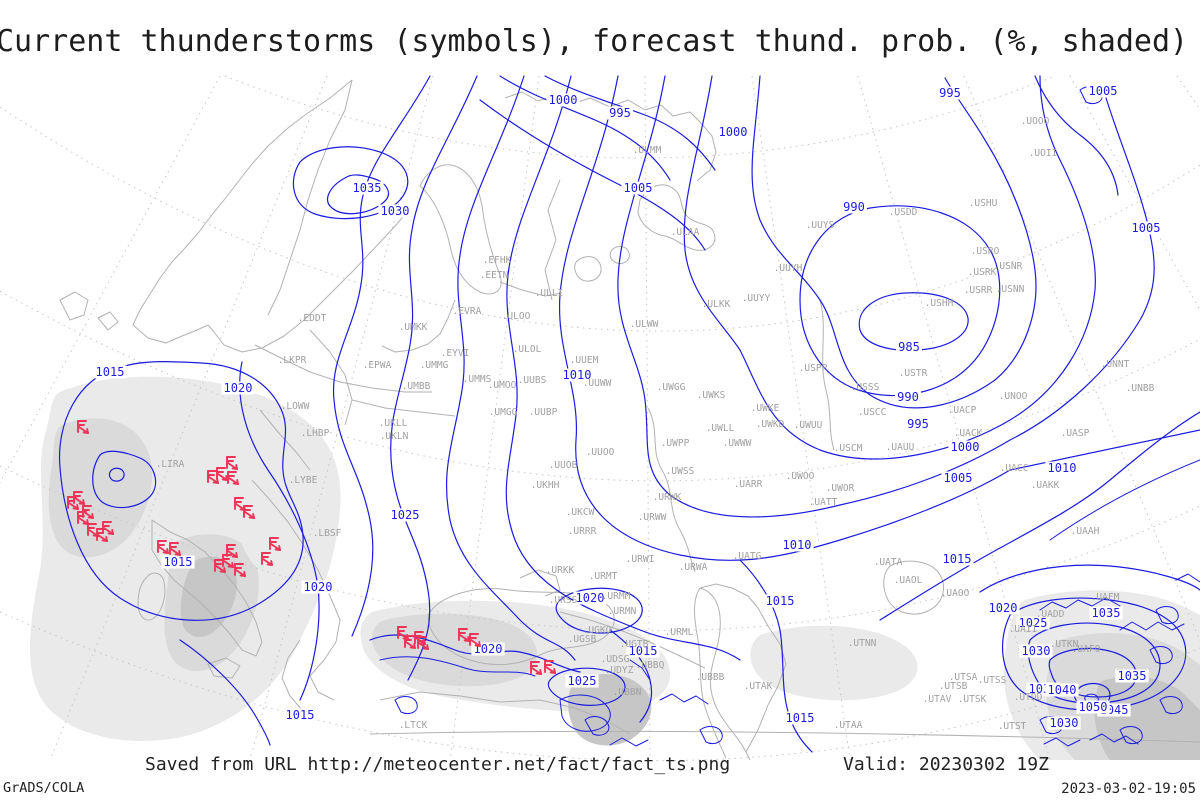  What do you see at coordinates (720, 428) in the screenshot?
I see `station-label: .UWLL` at bounding box center [720, 428].